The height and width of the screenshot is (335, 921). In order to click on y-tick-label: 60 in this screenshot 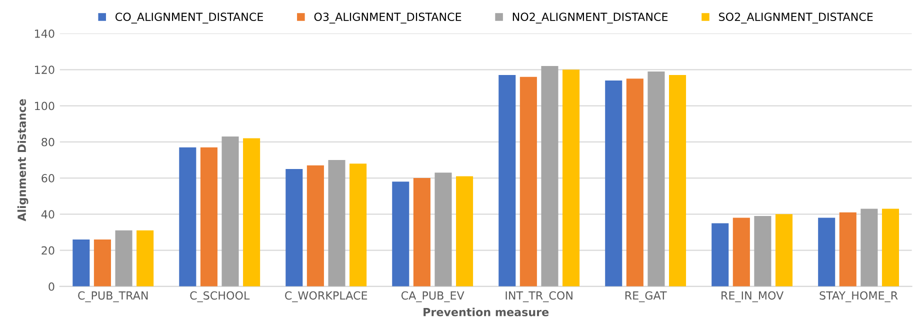, I will do `click(48, 178)`.